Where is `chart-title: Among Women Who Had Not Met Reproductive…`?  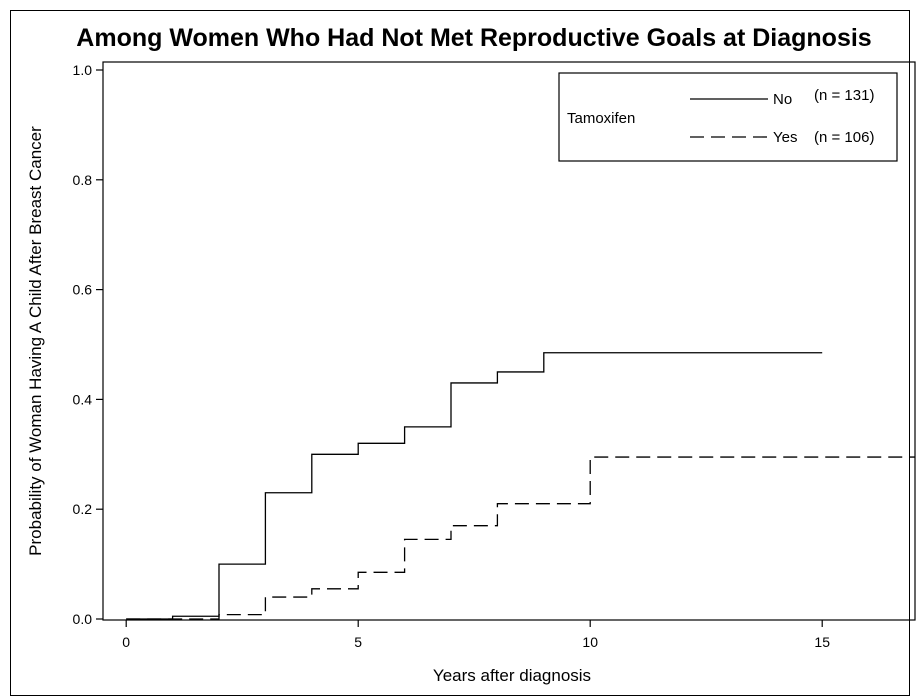
chart-title: Among Women Who Had Not Met Reproductive… is located at coordinates (473, 38).